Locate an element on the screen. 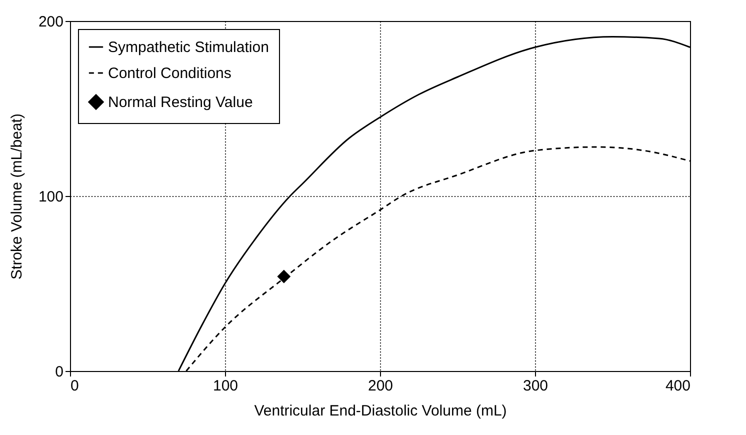  x-tick-label: 400 is located at coordinates (677, 386).